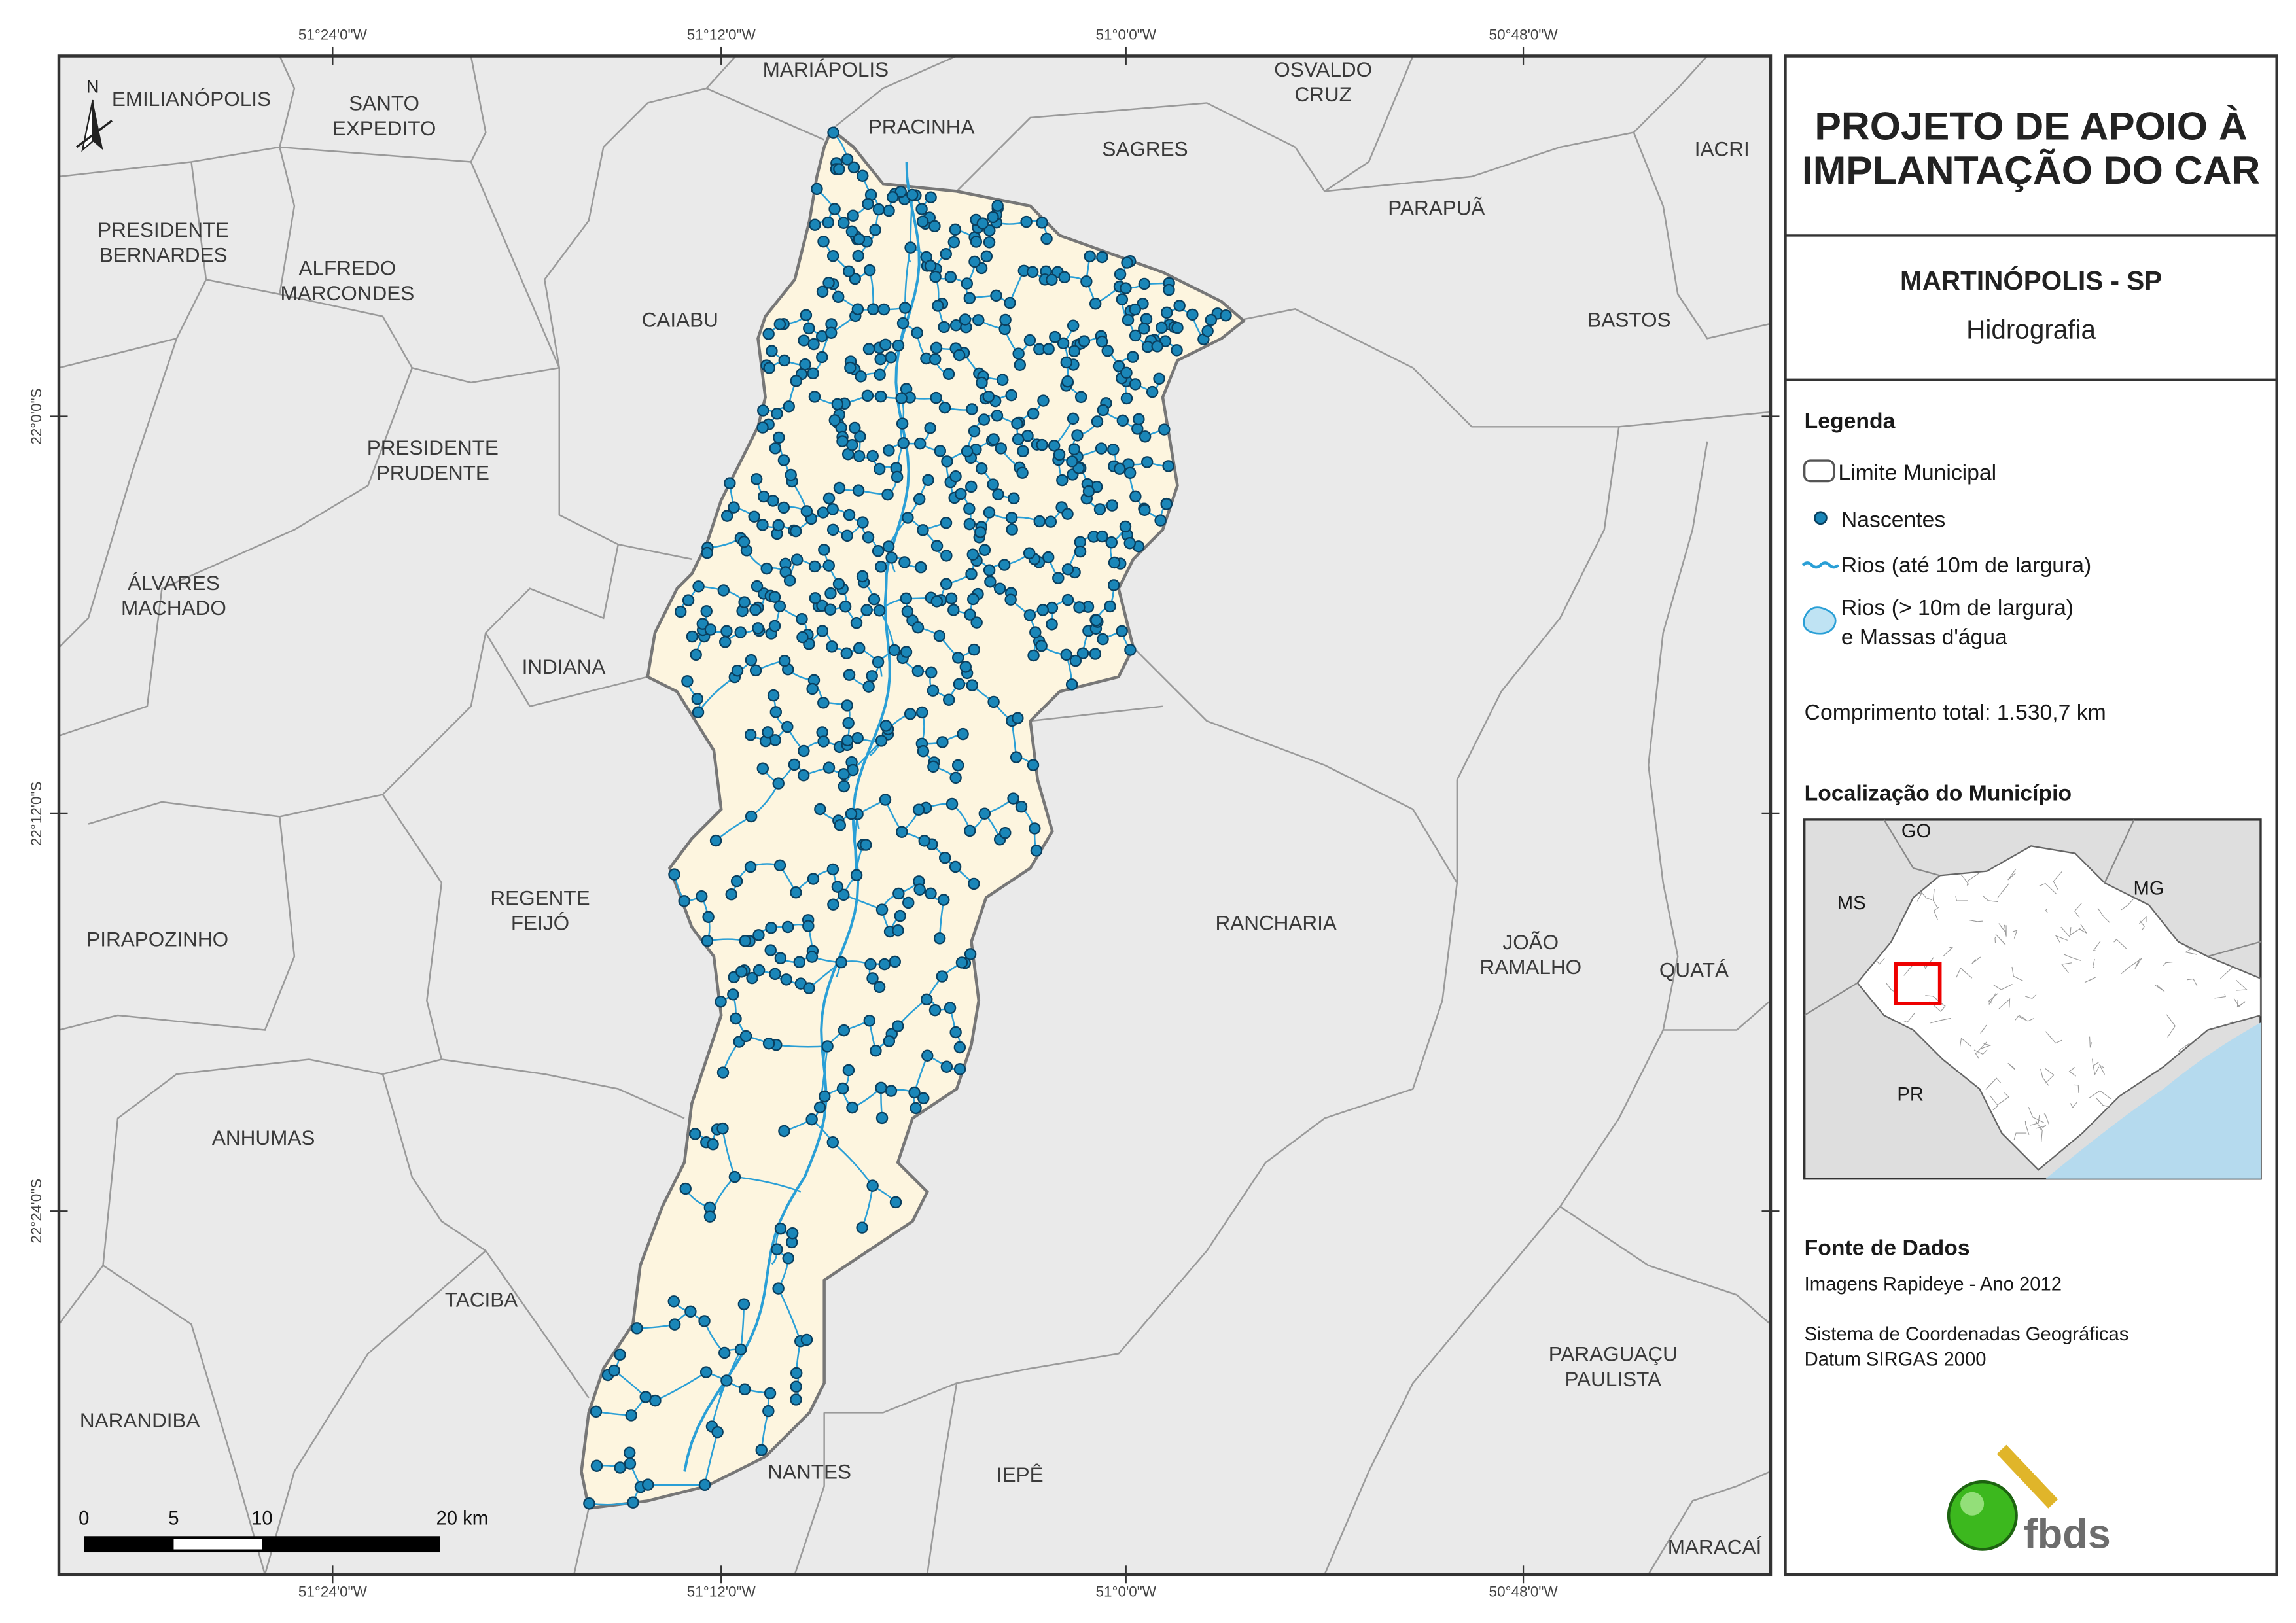 The image size is (2296, 1623). I want to click on inset-label: MG, so click(2148, 889).